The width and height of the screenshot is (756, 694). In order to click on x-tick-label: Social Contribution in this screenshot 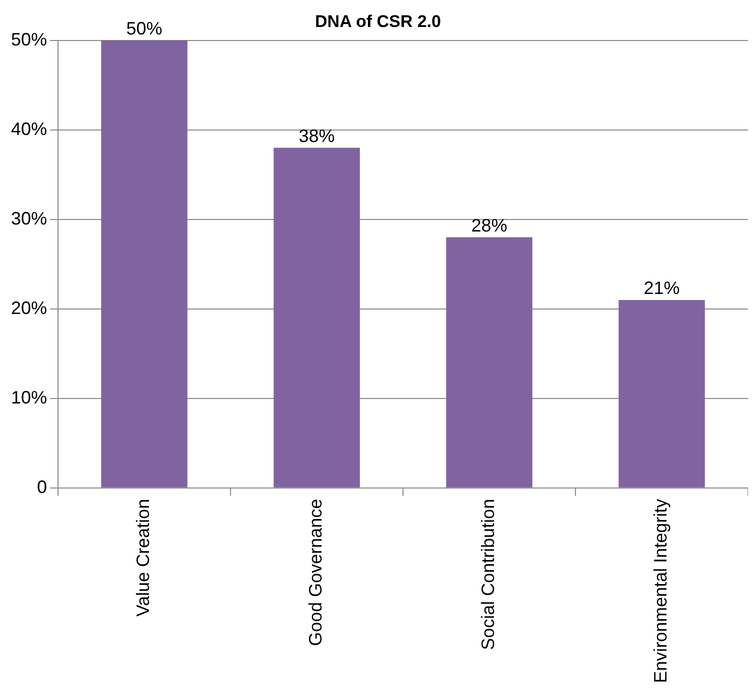, I will do `click(488, 574)`.